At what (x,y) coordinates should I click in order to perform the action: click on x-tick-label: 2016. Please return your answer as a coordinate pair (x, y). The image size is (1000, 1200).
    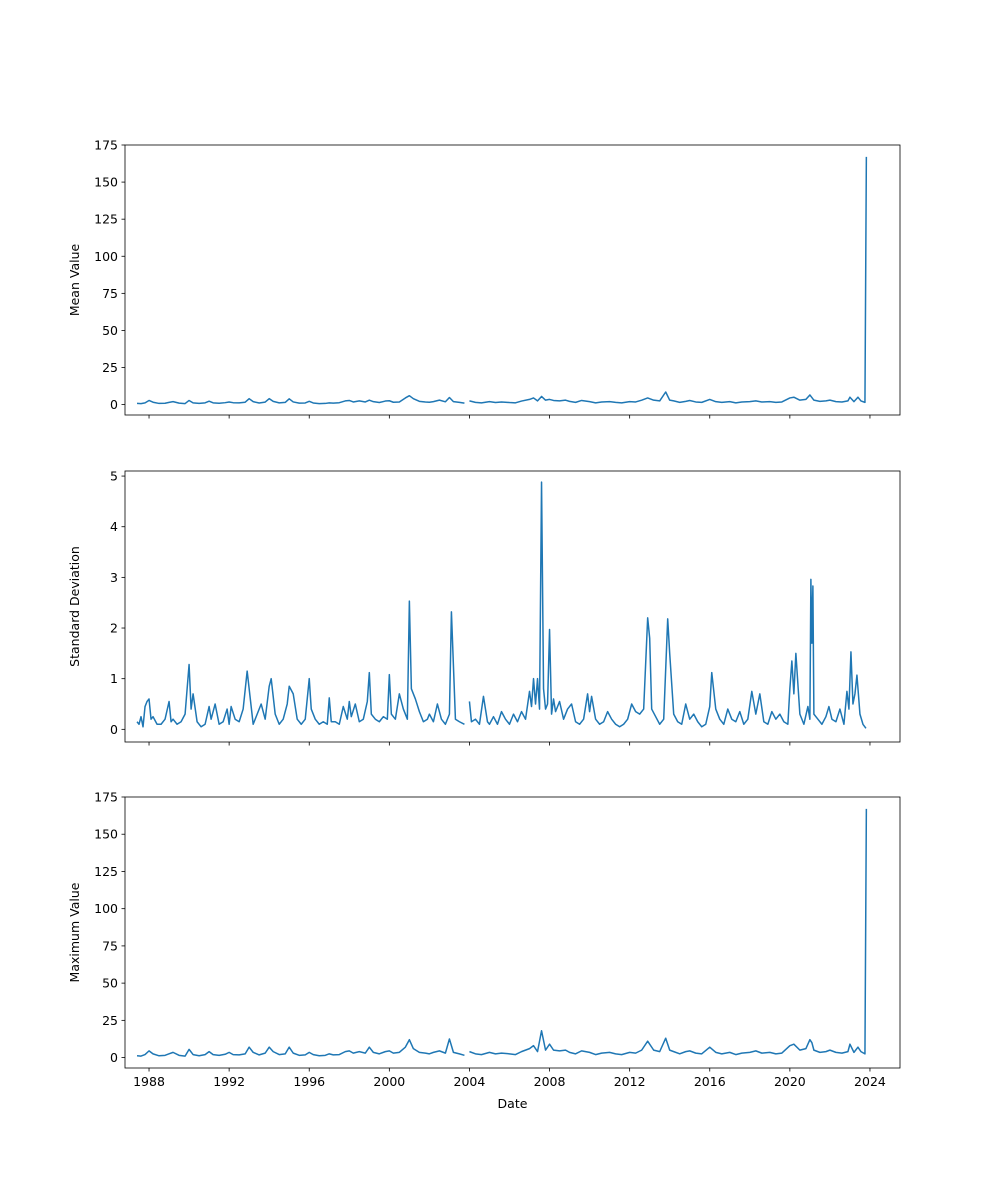
    Looking at the image, I should click on (710, 1081).